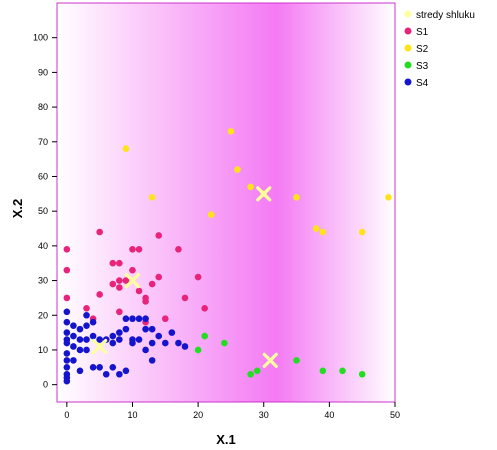 The height and width of the screenshot is (450, 497). Describe the element at coordinates (43, 350) in the screenshot. I see `y-tick-label: 10` at that location.